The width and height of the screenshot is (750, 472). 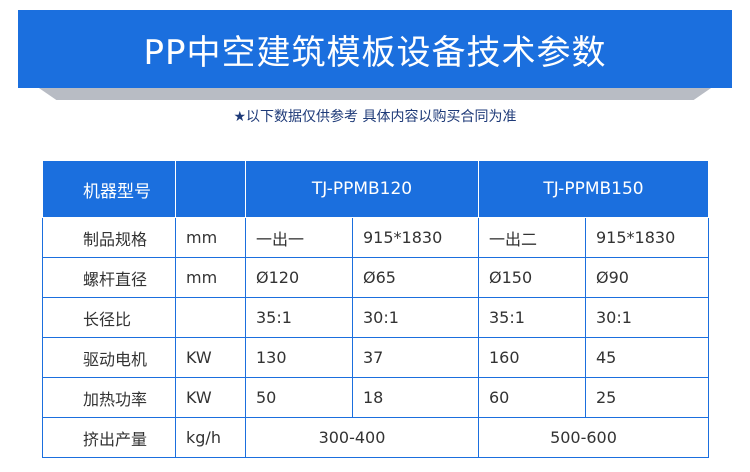 I want to click on spec-row: 制品规格 mm 一出一 915*1830 一出二 915*1830, so click(x=375, y=237).